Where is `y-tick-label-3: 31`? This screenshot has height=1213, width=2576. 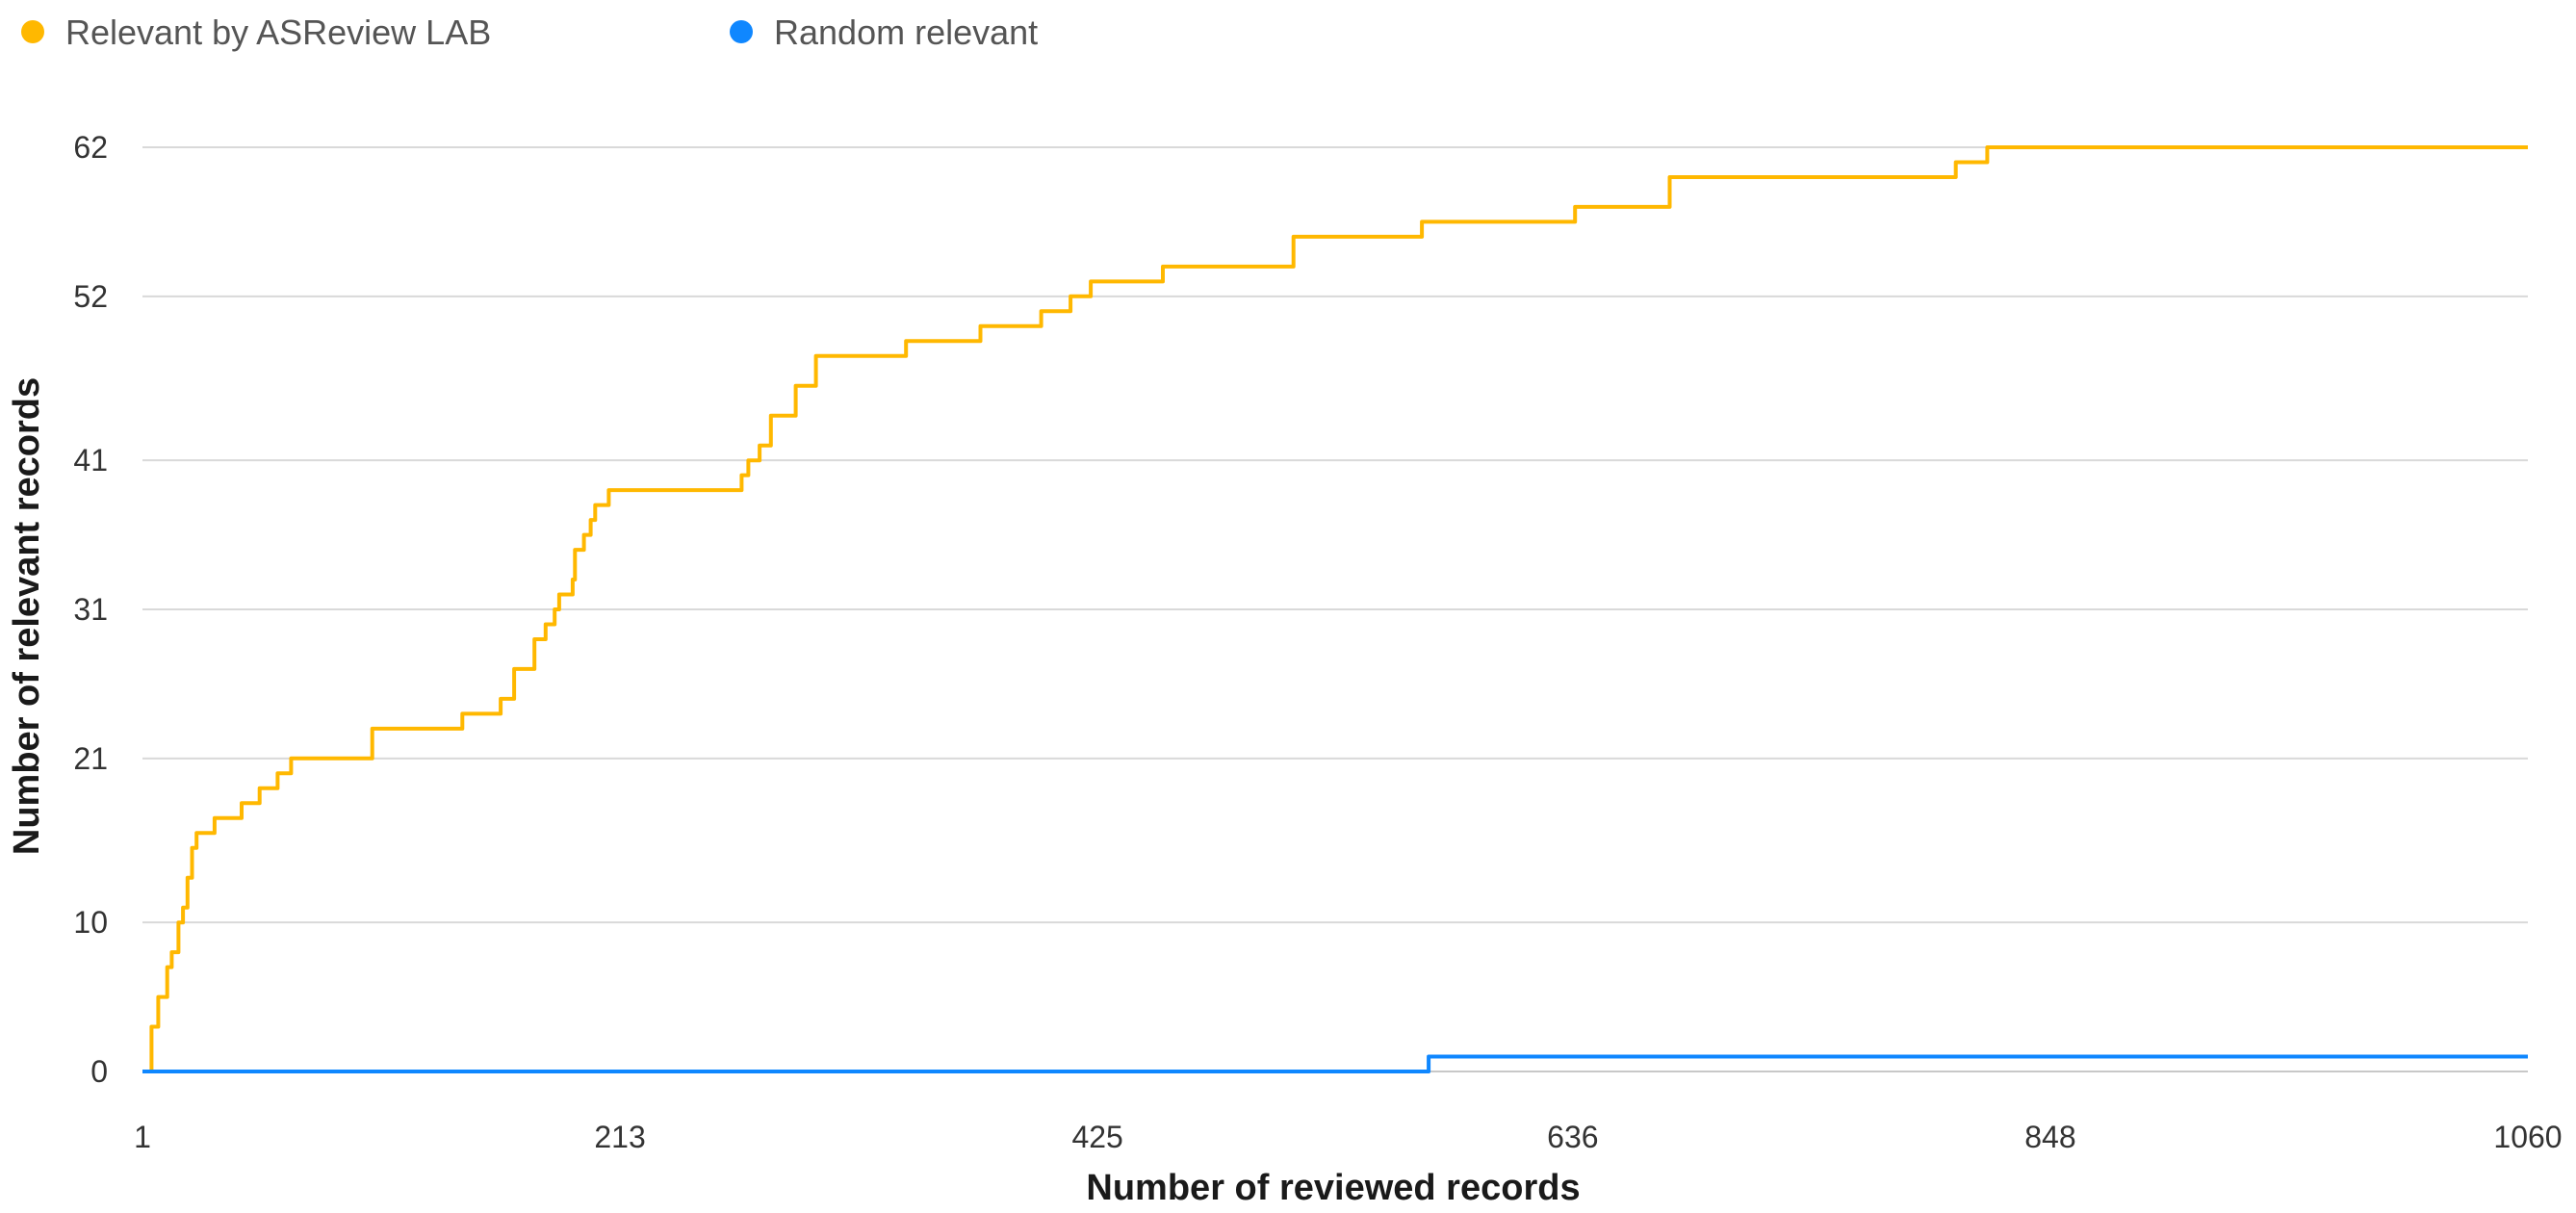 y-tick-label-3: 31 is located at coordinates (90, 610).